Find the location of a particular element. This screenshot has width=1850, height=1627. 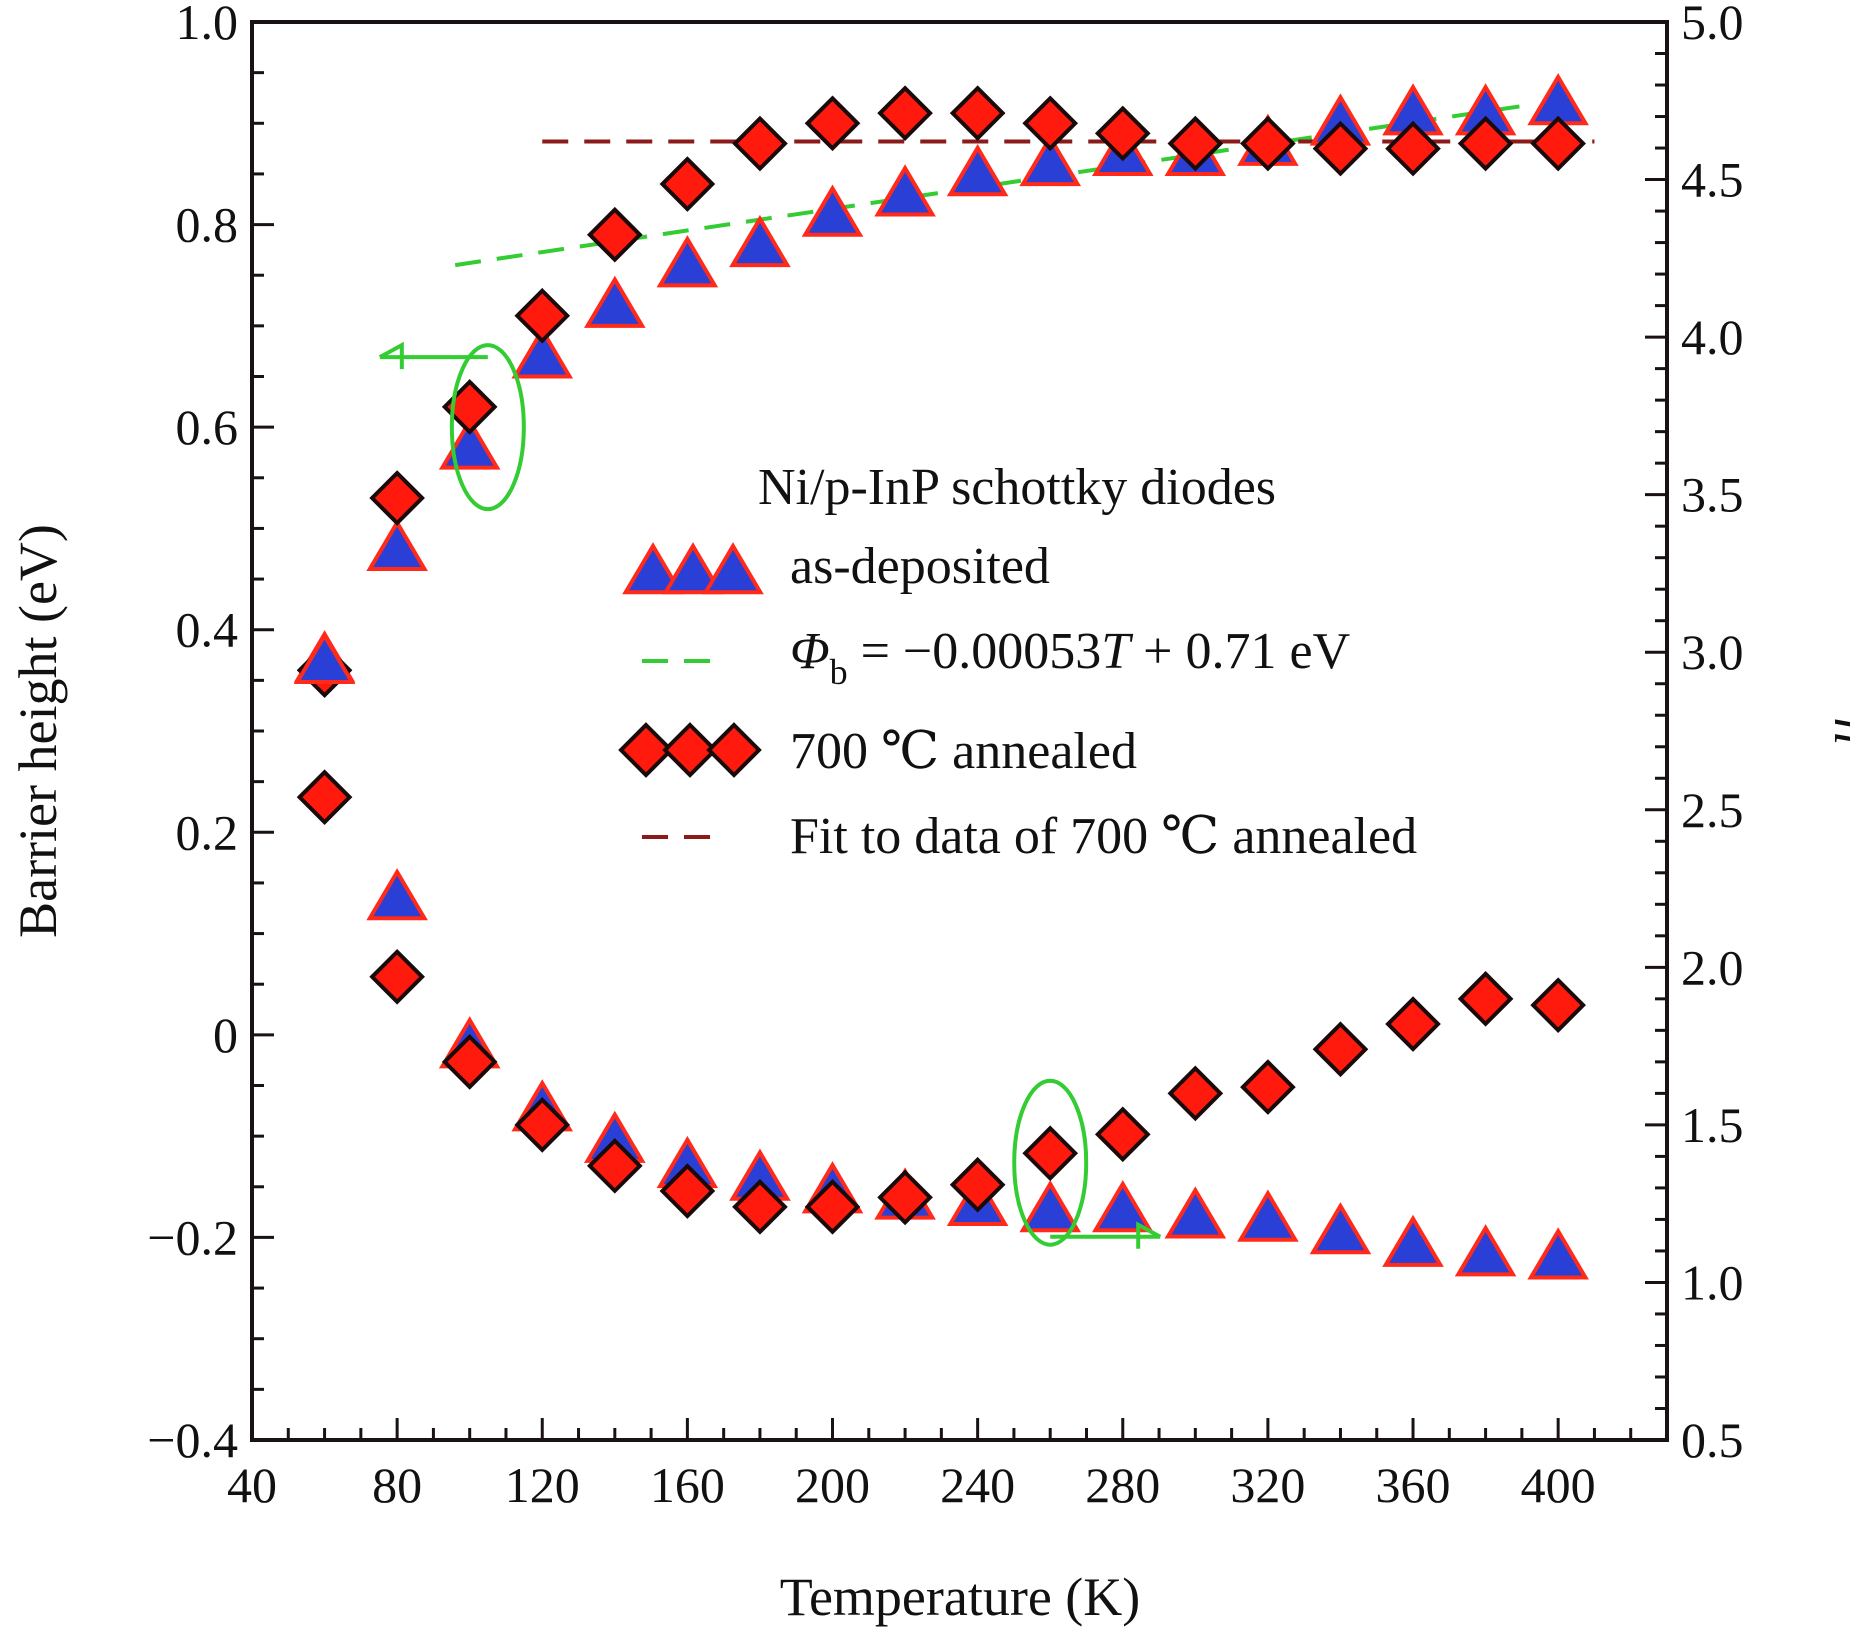

legend-symbol-as-deposited is located at coordinates (693, 568).